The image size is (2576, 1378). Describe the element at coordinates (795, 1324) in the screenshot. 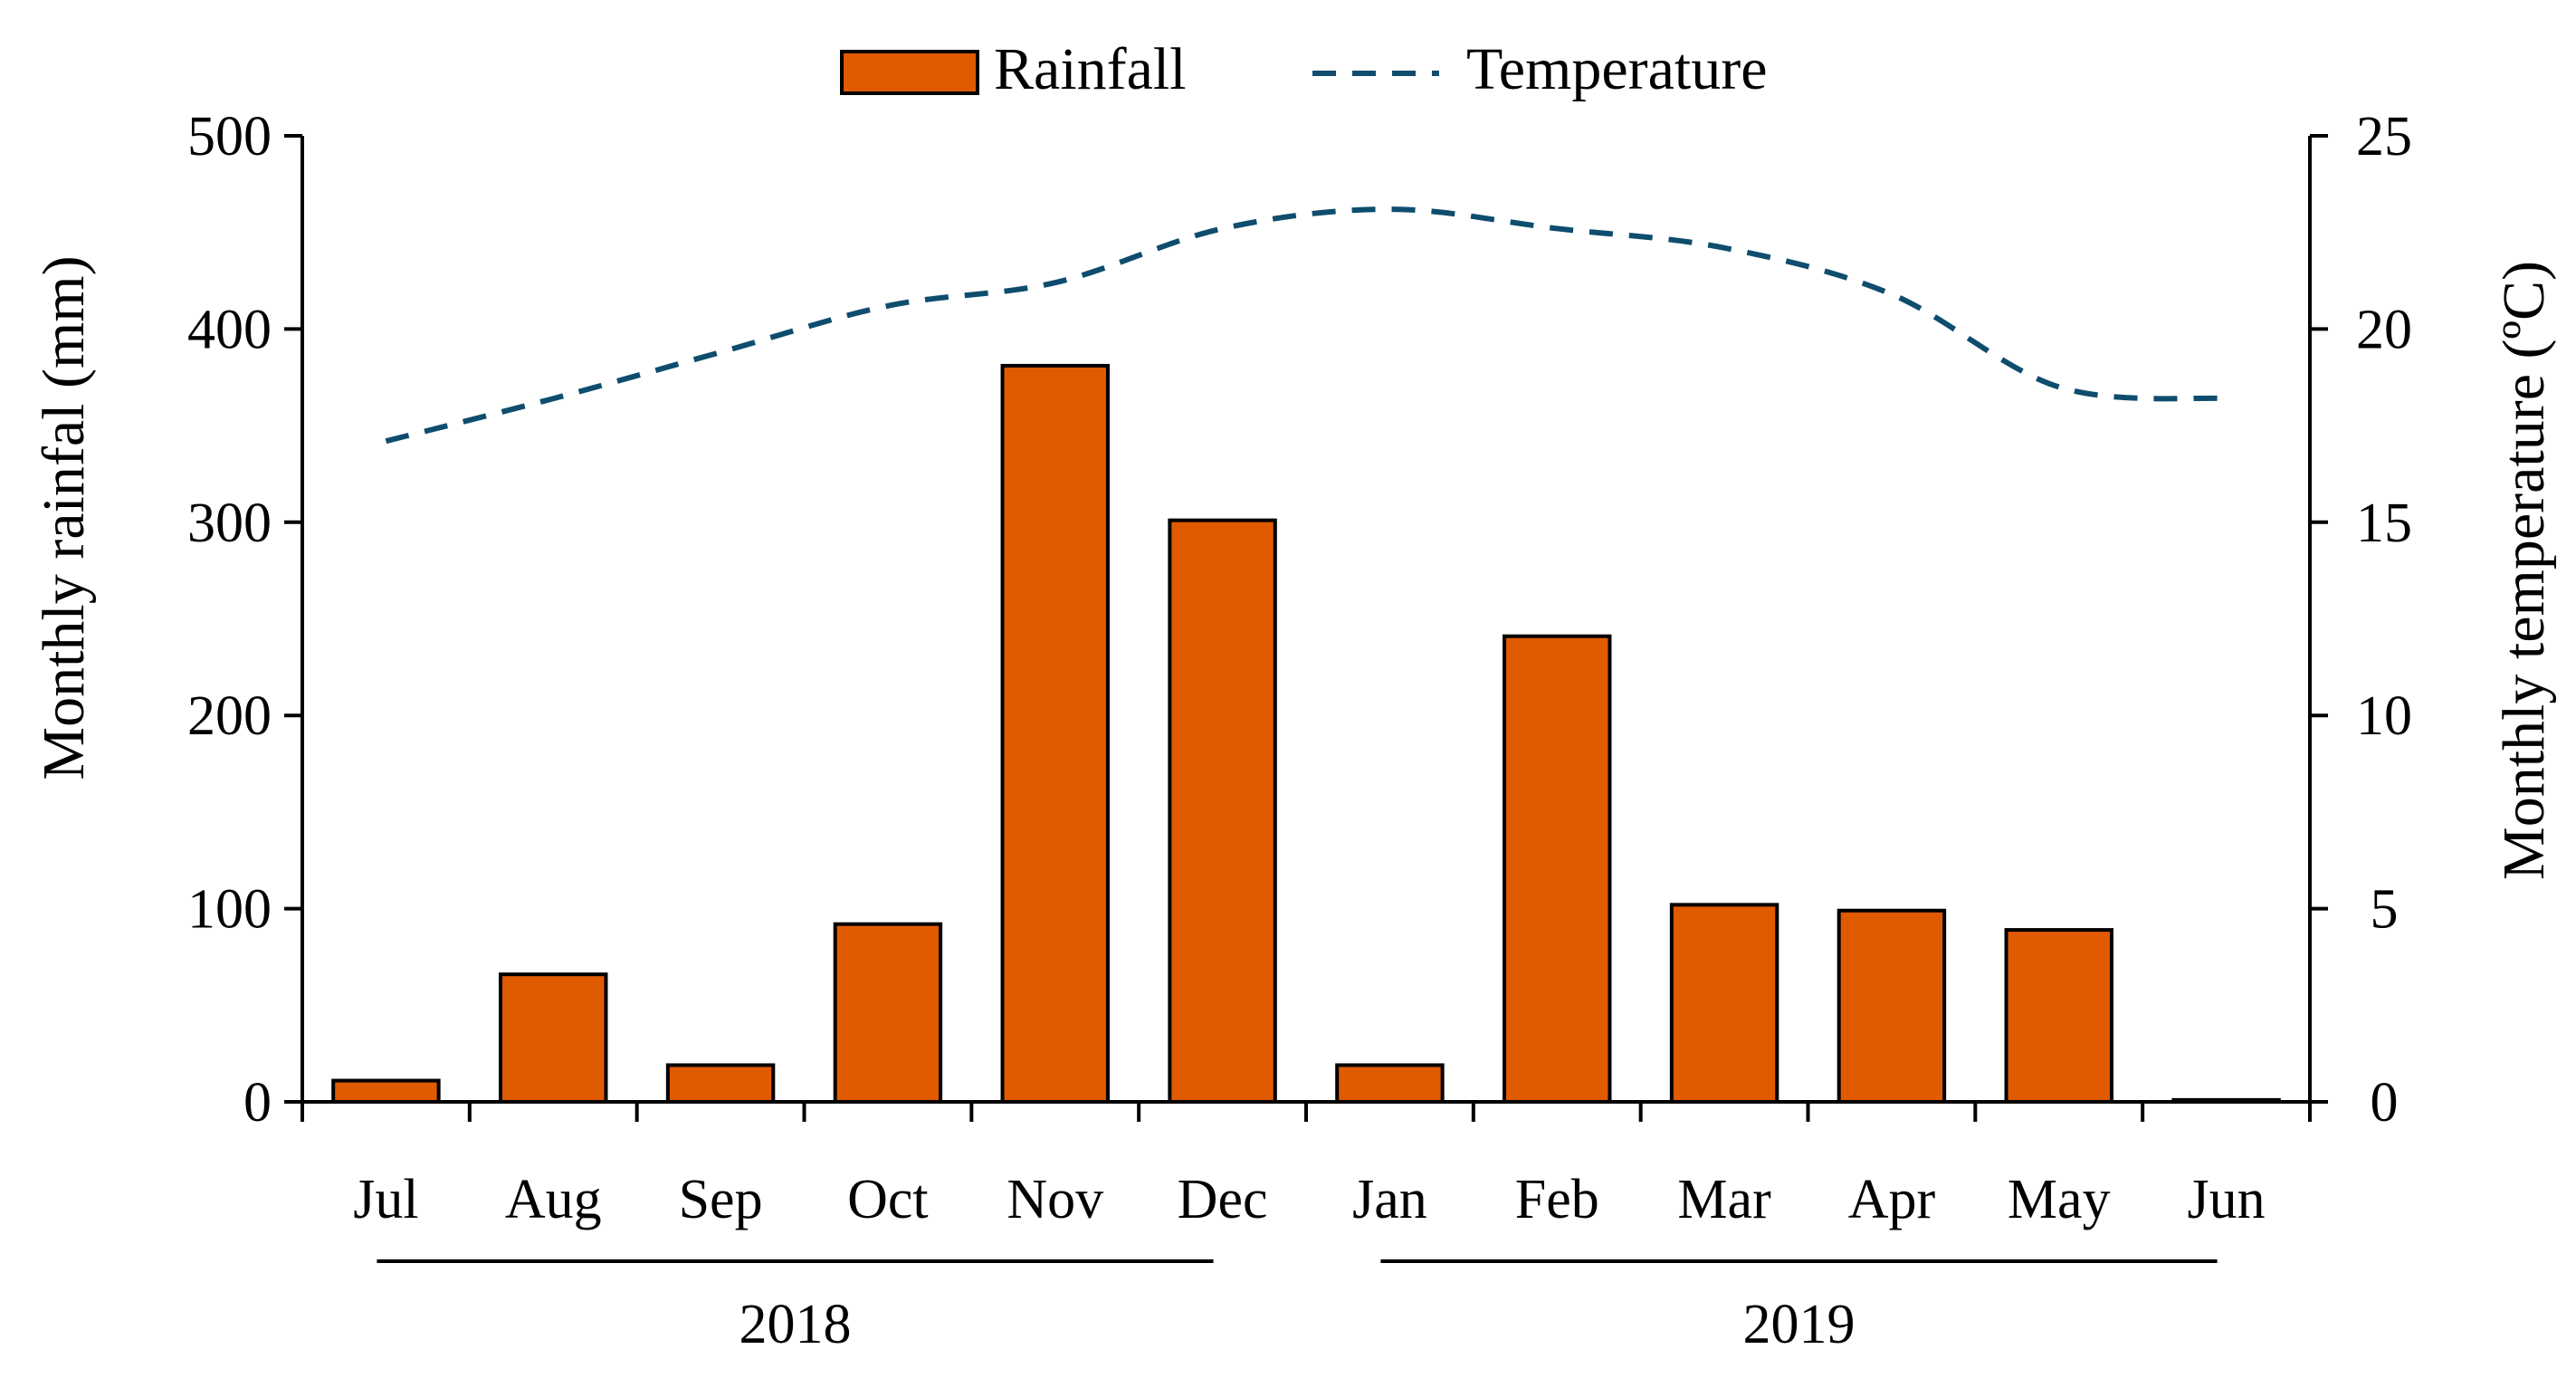

I see `year-2018-label: 2018` at that location.